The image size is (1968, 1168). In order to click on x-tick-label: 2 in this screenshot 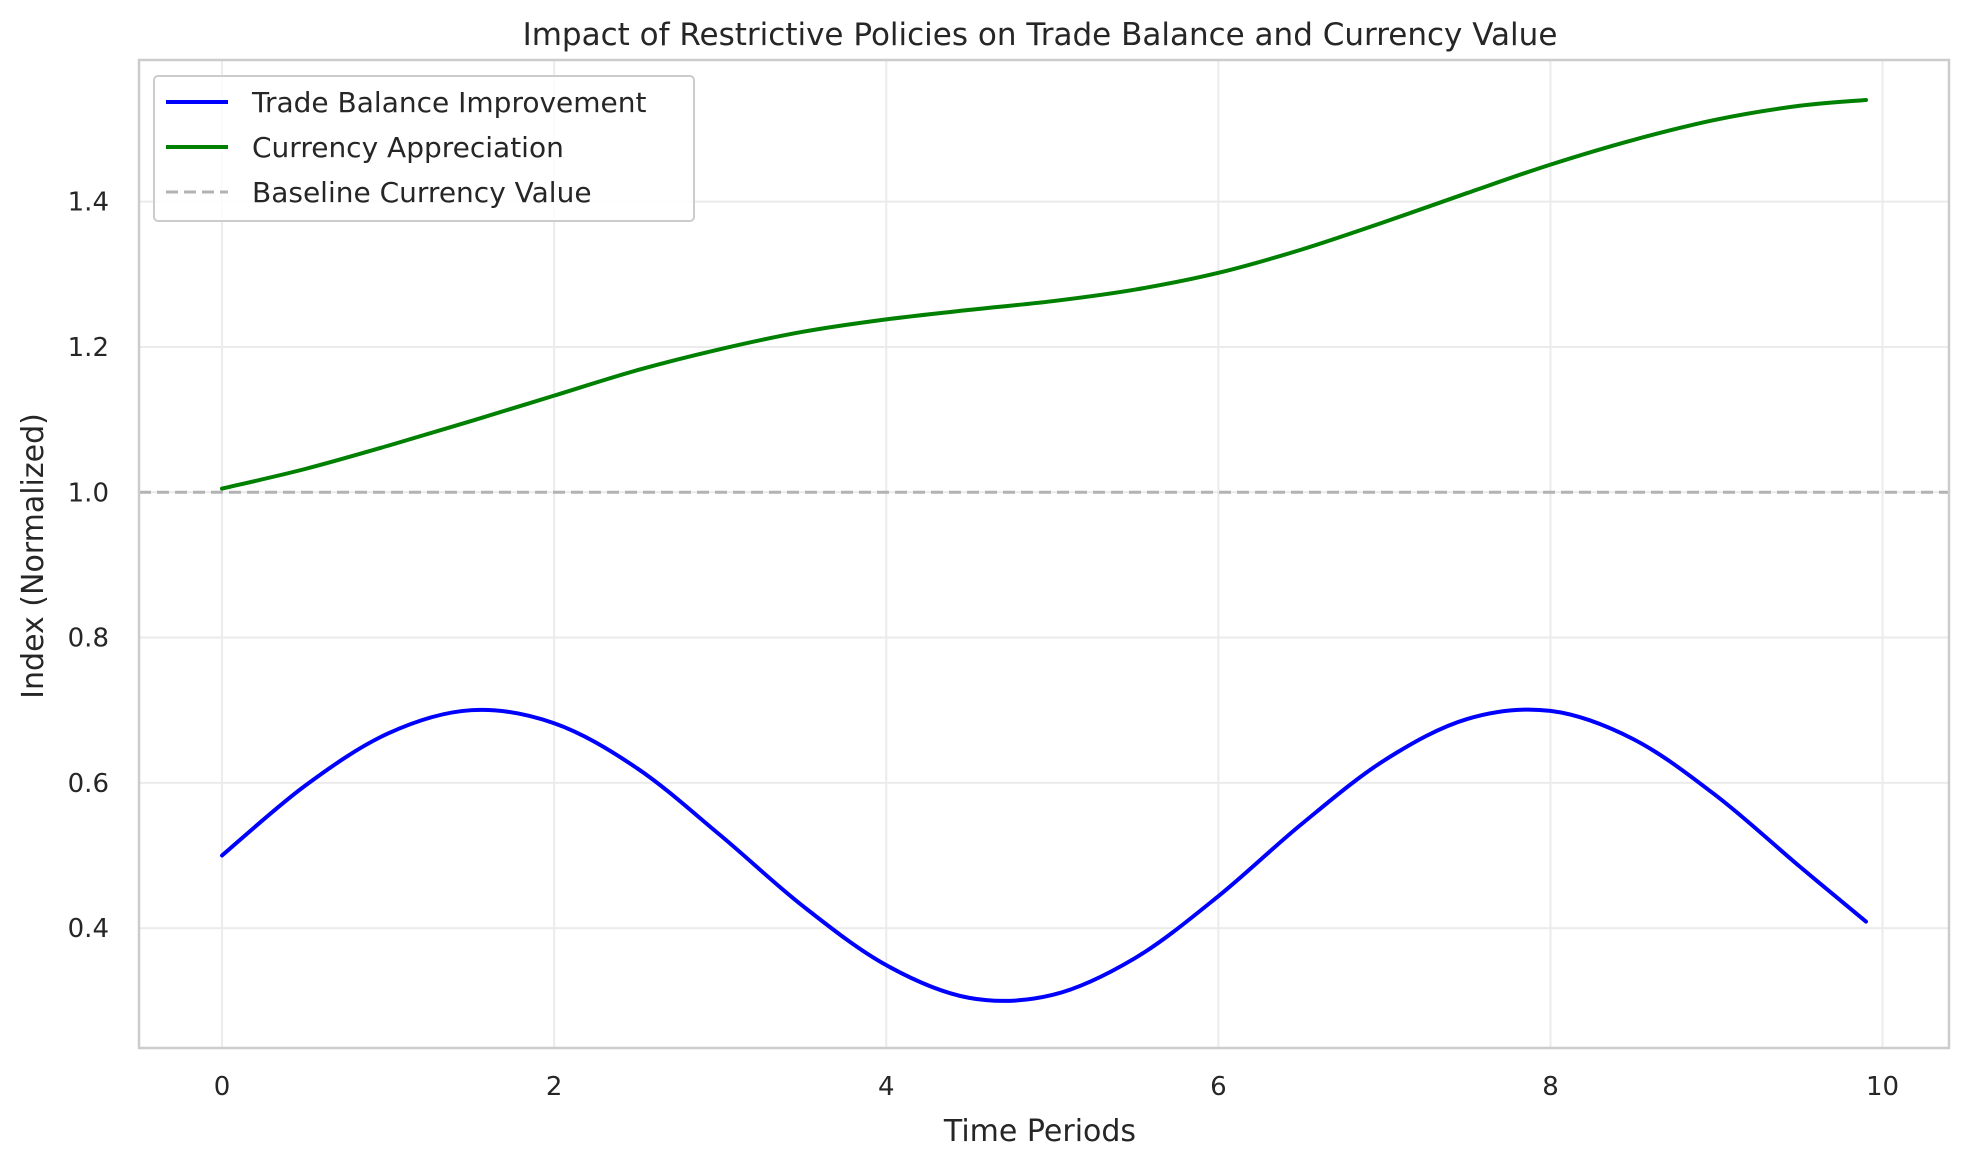, I will do `click(554, 1087)`.